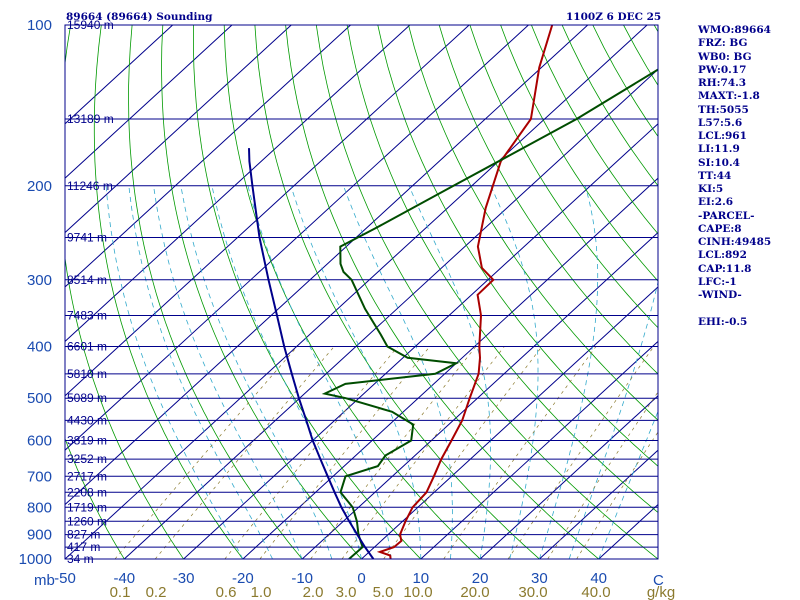 The height and width of the screenshot is (600, 800). Describe the element at coordinates (39, 476) in the screenshot. I see `pressure-tick-label: 700` at that location.